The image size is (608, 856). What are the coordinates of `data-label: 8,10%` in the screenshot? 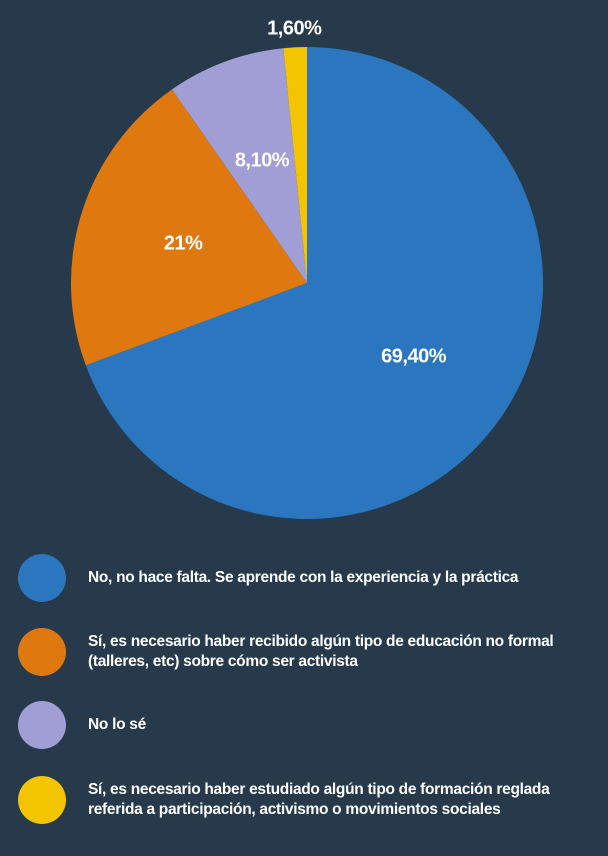 It's located at (262, 161).